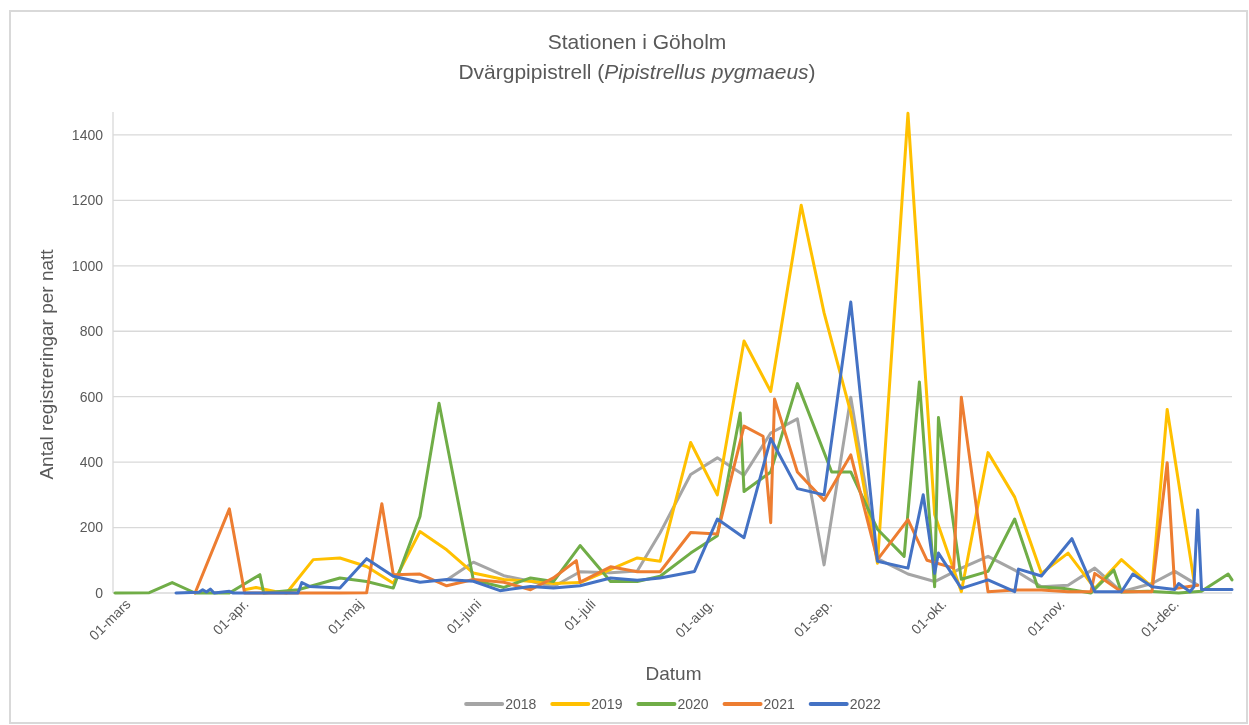  Describe the element at coordinates (87, 265) in the screenshot. I see `y-tick-label: 1000` at that location.